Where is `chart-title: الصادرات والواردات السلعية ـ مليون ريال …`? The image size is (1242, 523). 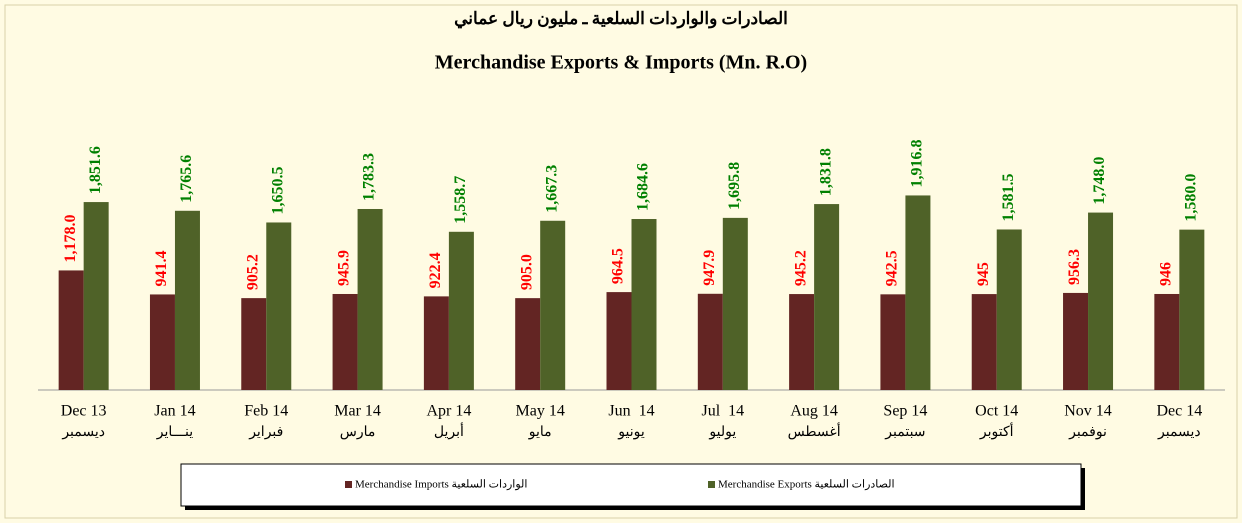 chart-title: الصادرات والواردات السلعية ـ مليون ريال … is located at coordinates (621, 19).